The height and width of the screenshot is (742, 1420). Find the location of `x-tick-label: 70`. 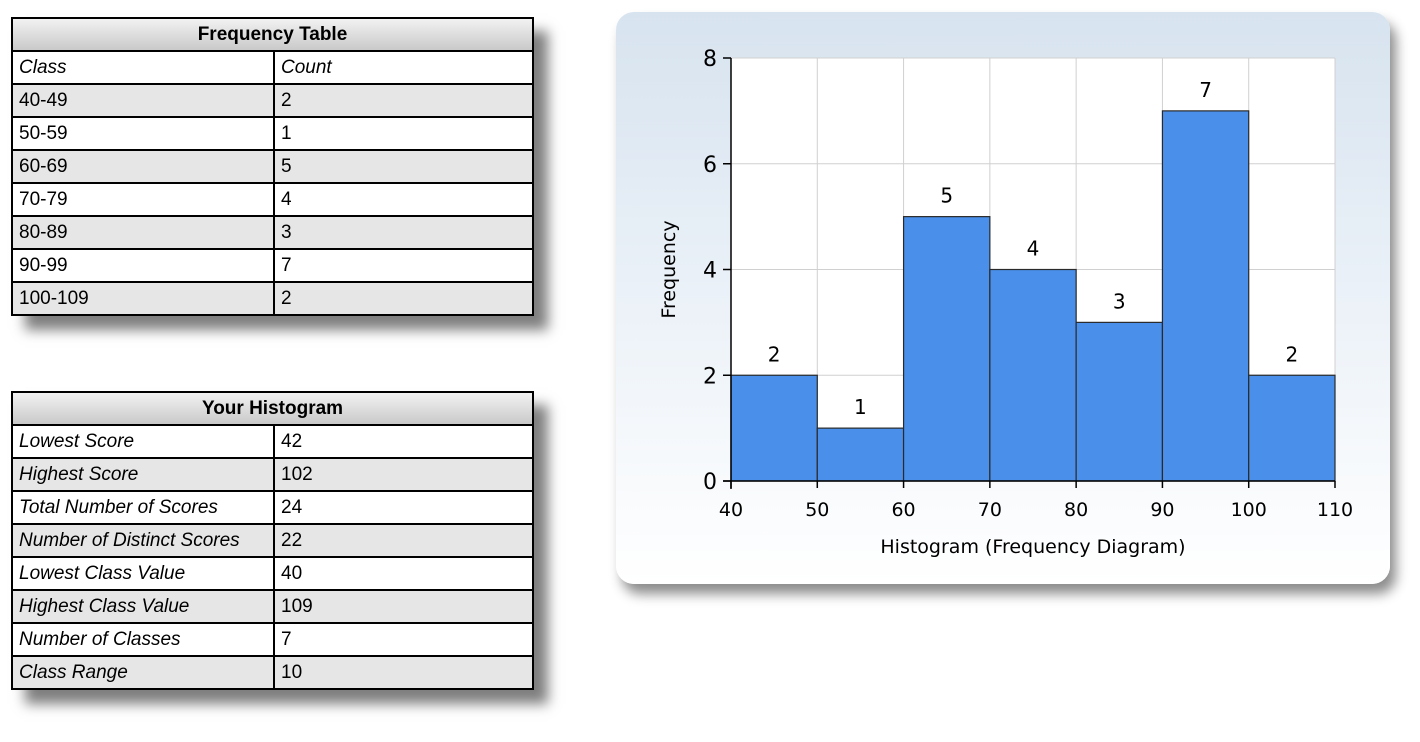

x-tick-label: 70 is located at coordinates (990, 510).